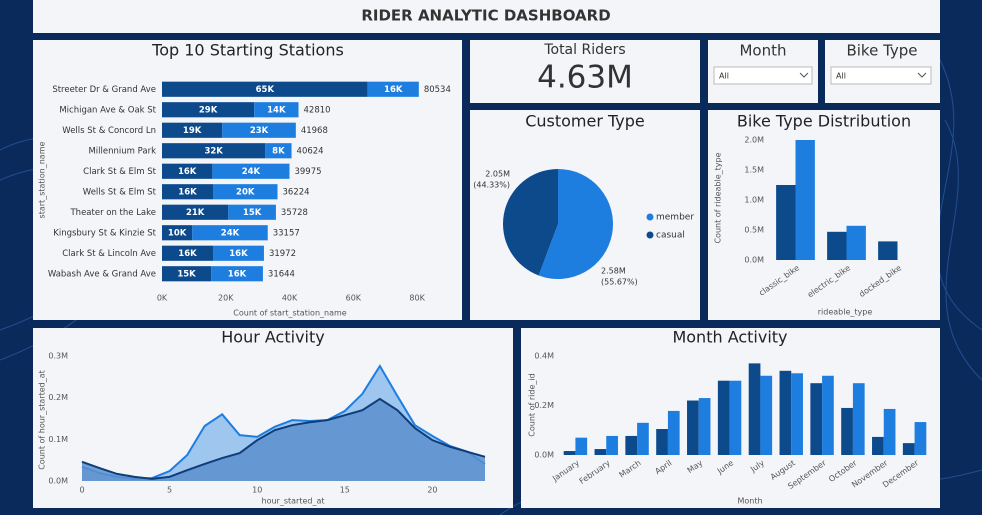 This screenshot has height=515, width=982. What do you see at coordinates (257, 490) in the screenshot?
I see `x-tick-label: 10` at bounding box center [257, 490].